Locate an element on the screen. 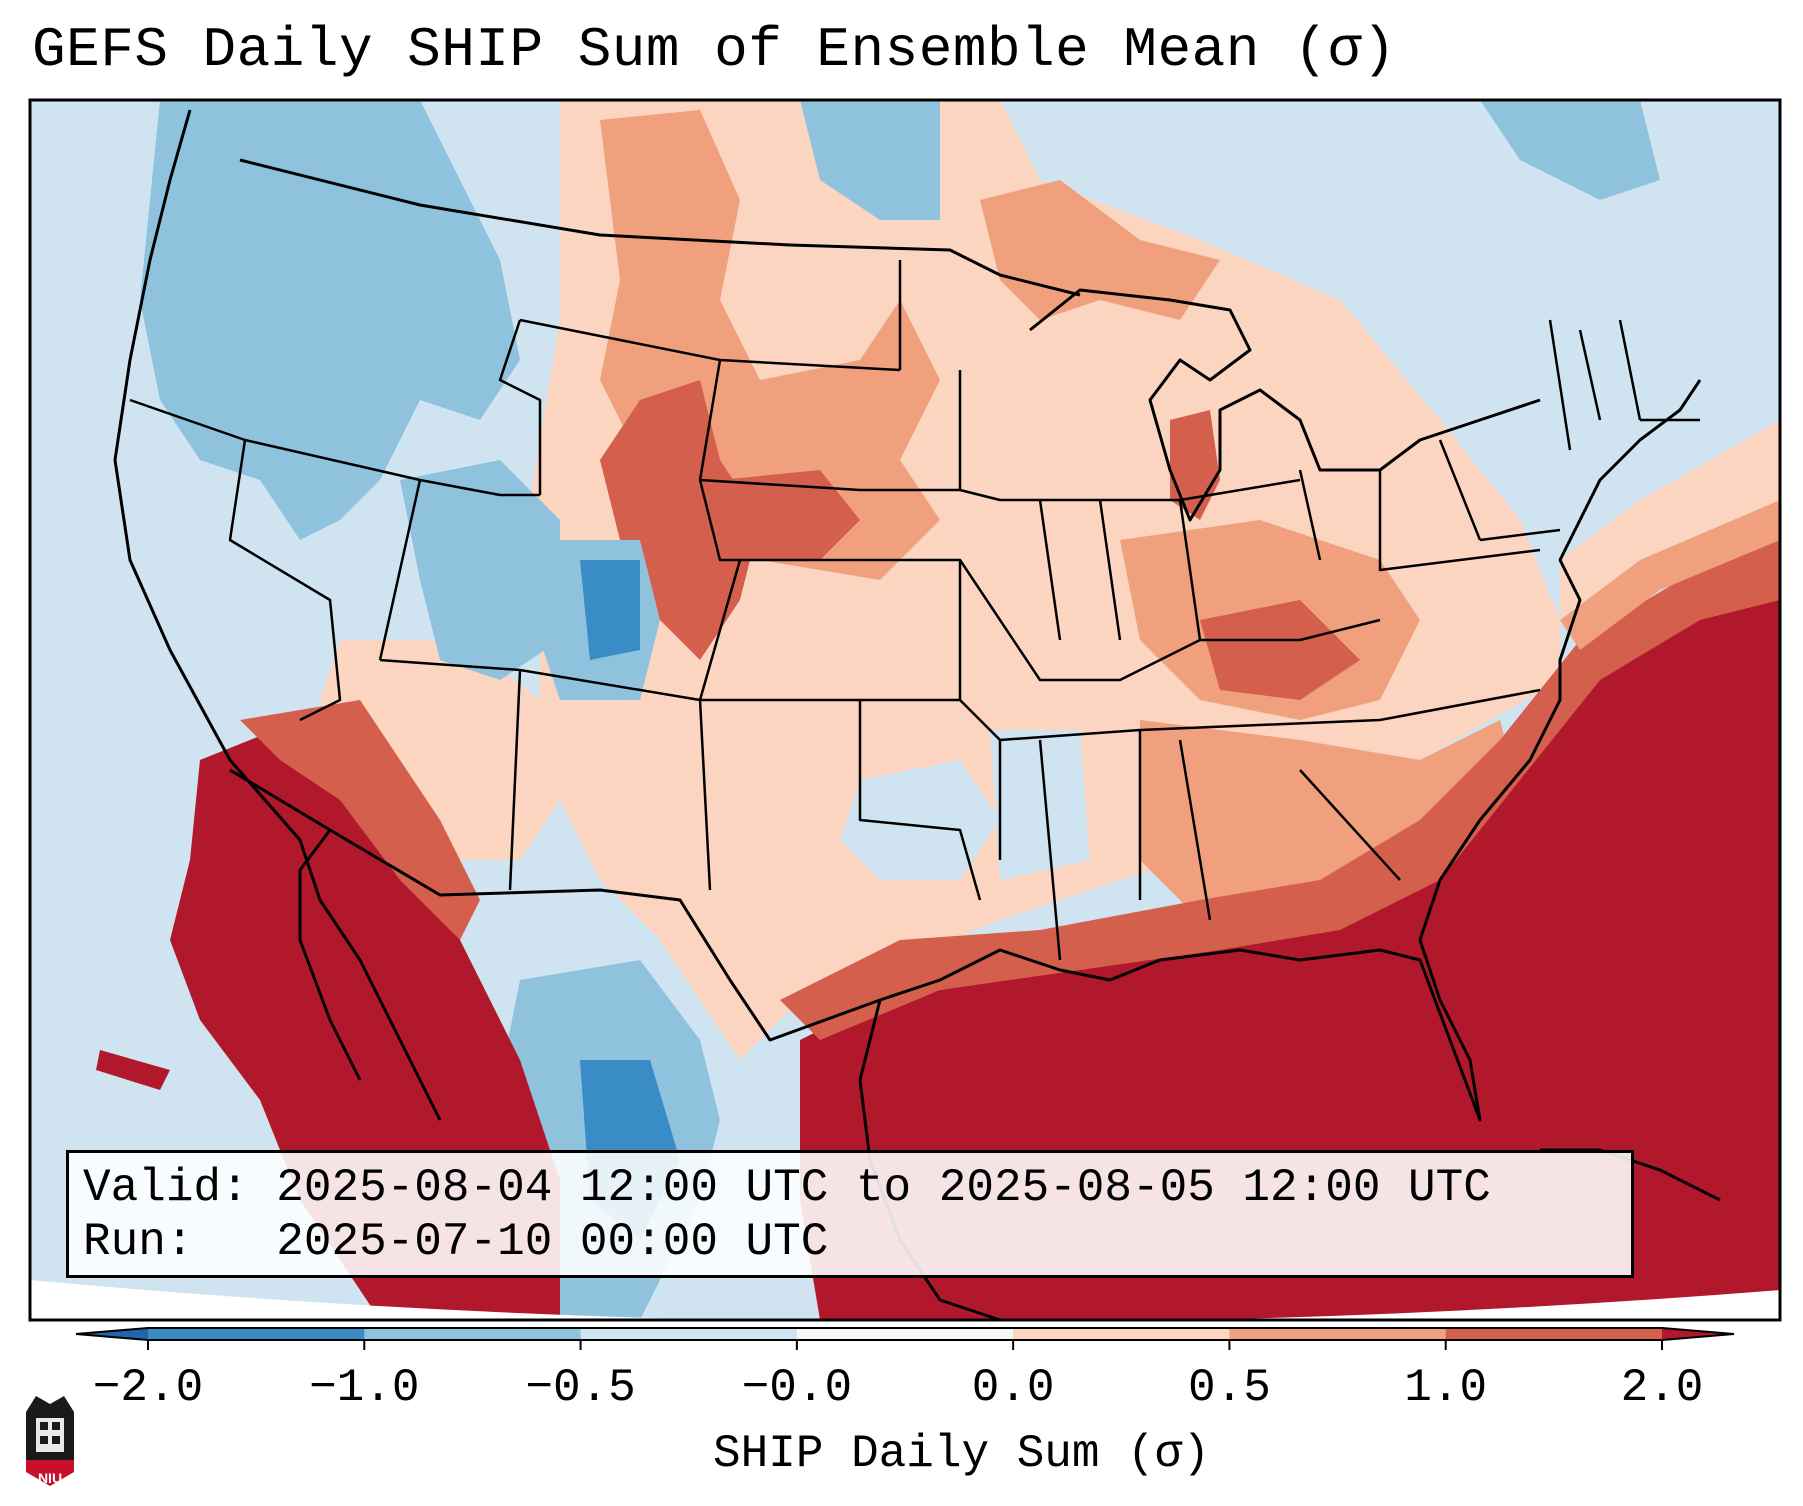  anomaly-warm-atlantic-outer is located at coordinates (1670, 520).